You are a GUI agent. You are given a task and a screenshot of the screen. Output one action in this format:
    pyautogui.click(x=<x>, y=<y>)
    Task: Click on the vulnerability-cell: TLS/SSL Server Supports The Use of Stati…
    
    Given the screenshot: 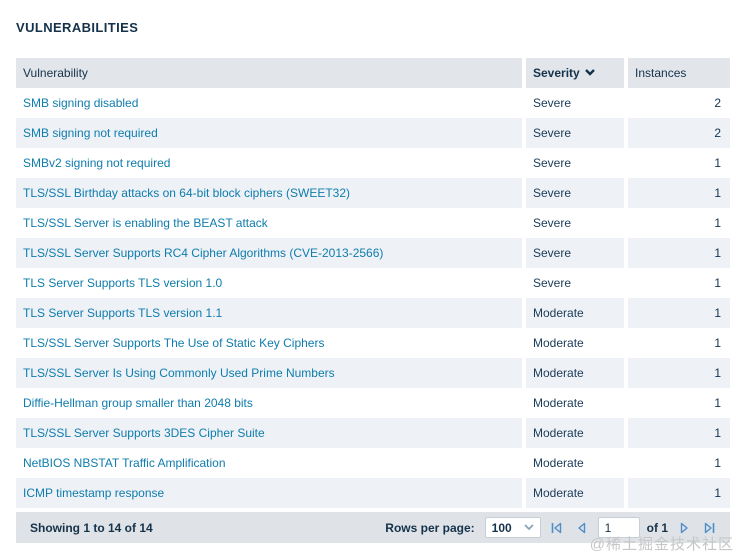 What is the action you would take?
    pyautogui.click(x=270, y=343)
    